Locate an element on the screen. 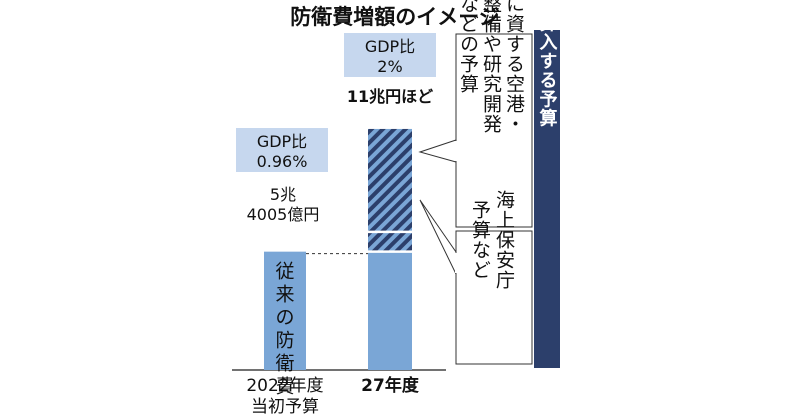 The width and height of the screenshot is (800, 419). bar-27-new-items is located at coordinates (390, 180).